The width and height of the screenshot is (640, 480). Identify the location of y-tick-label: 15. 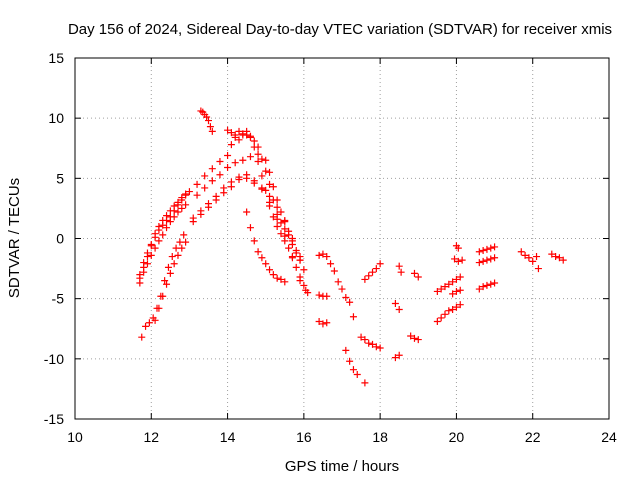
(56, 58).